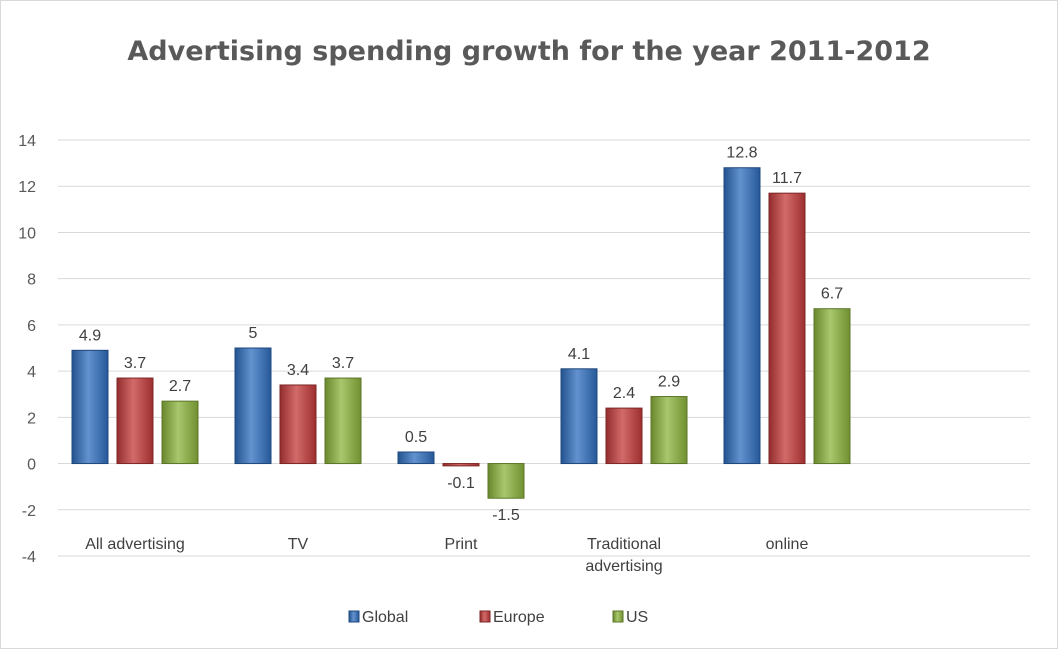 The height and width of the screenshot is (649, 1058). I want to click on data-label: 12.8, so click(741, 153).